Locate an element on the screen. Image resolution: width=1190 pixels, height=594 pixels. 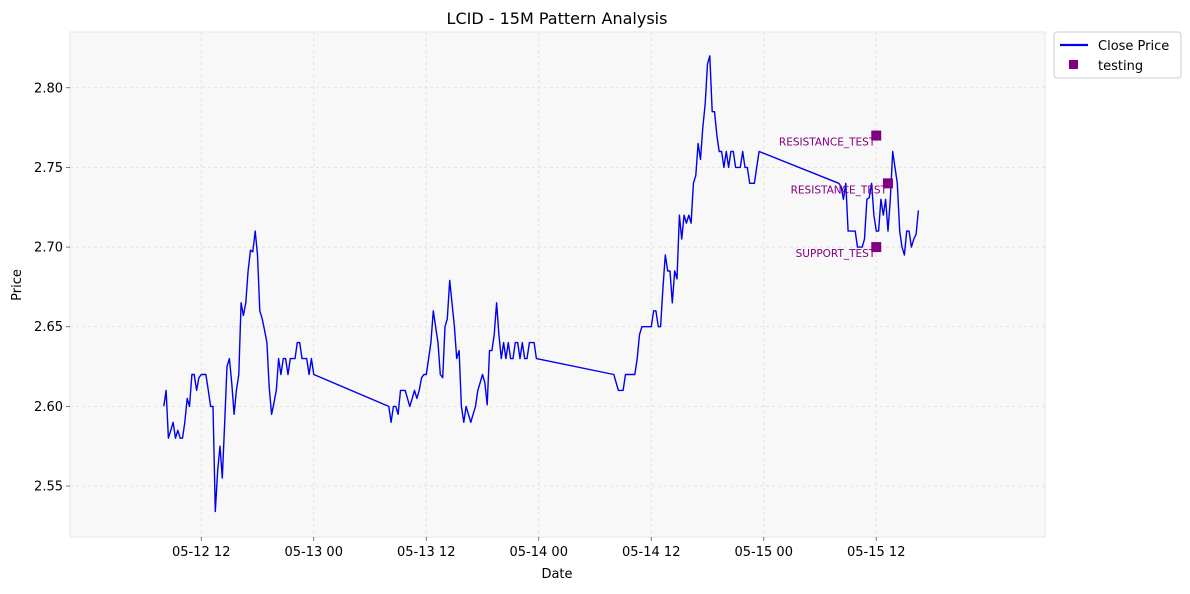
x-tick-label: 05-14 00 is located at coordinates (539, 552).